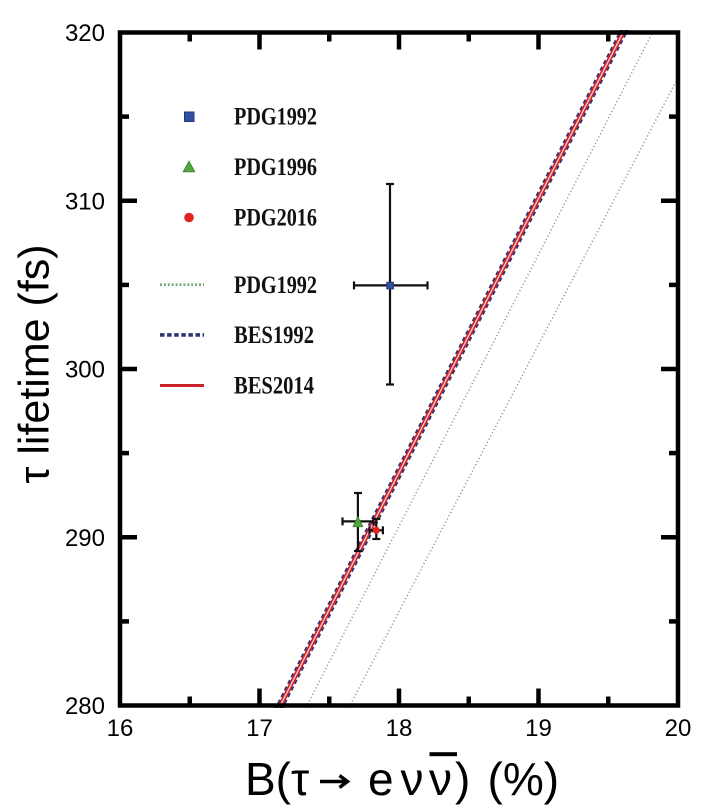 The height and width of the screenshot is (812, 728). What do you see at coordinates (85, 33) in the screenshot?
I see `svg-text: 320` at bounding box center [85, 33].